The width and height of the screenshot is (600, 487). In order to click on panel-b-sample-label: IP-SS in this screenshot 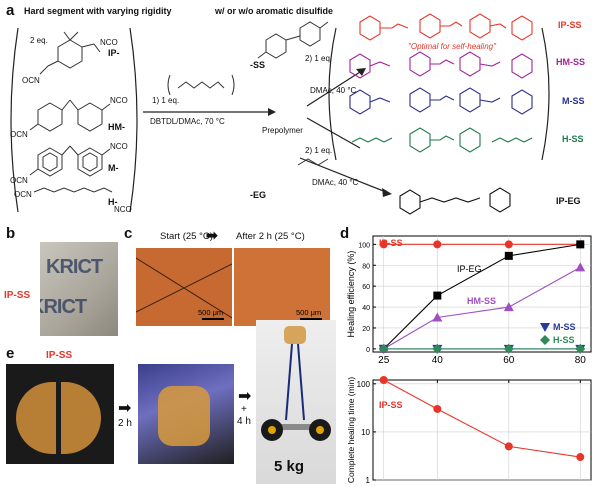, I will do `click(17, 295)`.